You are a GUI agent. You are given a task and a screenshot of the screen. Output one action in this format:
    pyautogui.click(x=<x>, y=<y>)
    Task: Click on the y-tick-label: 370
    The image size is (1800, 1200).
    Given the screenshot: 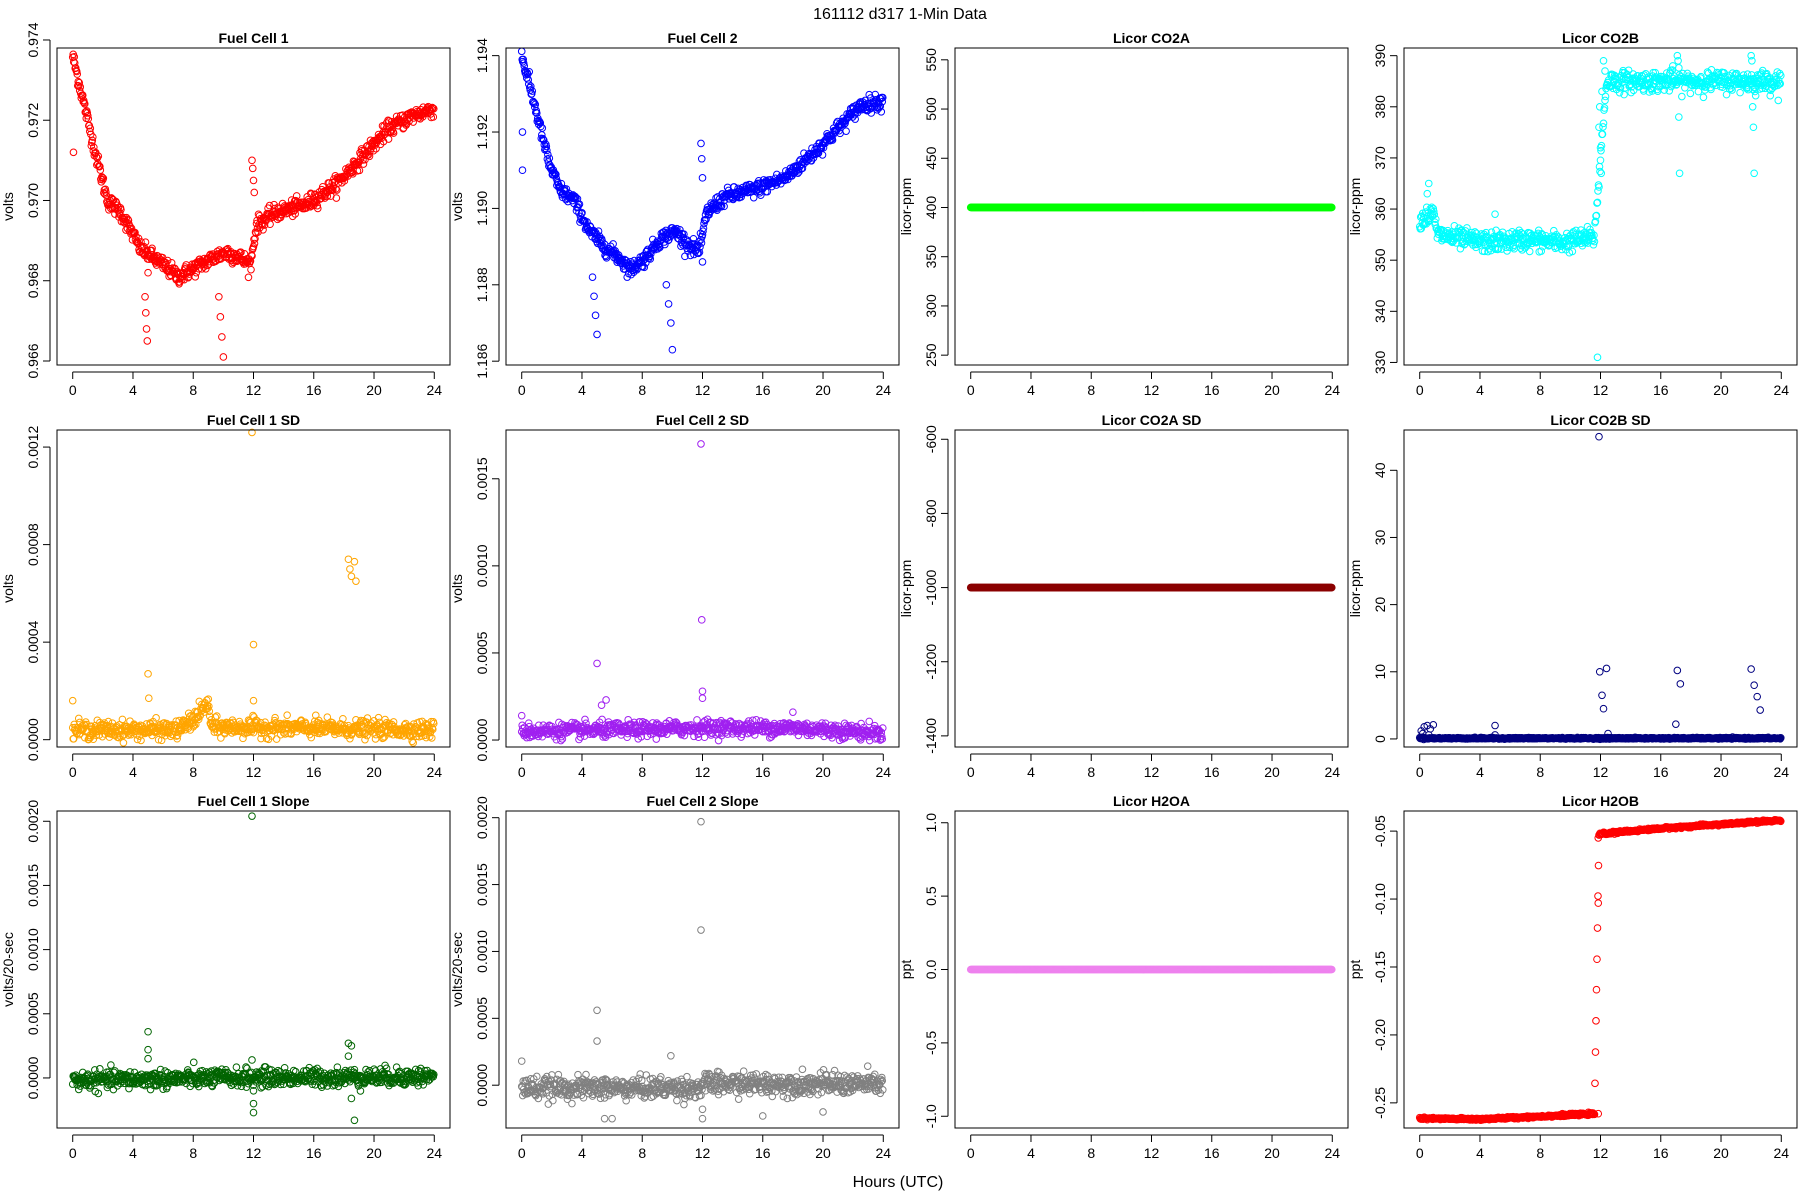 What is the action you would take?
    pyautogui.click(x=1380, y=158)
    